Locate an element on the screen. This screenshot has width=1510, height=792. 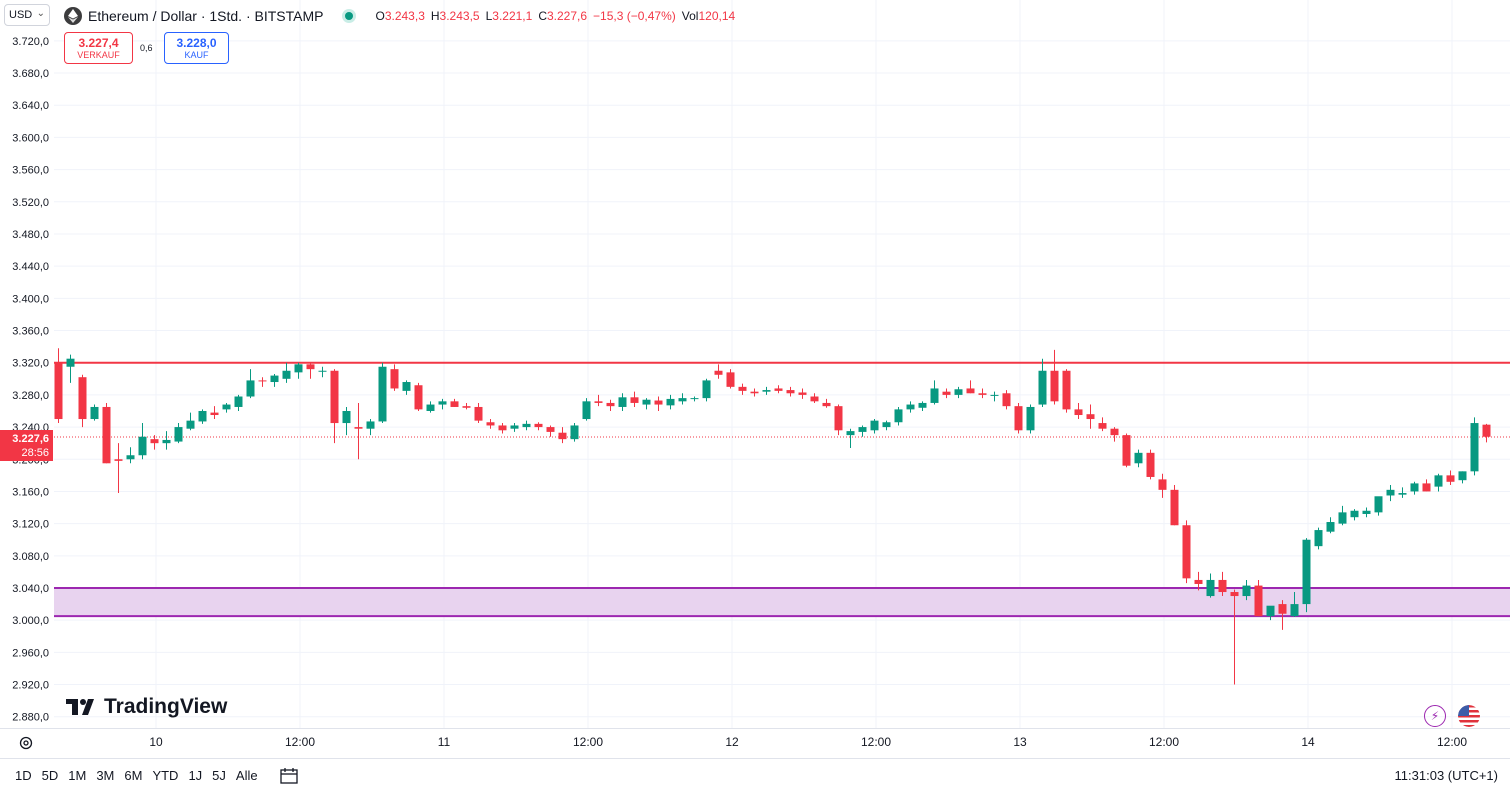
range-button-5d: 5D is located at coordinates (50, 775).